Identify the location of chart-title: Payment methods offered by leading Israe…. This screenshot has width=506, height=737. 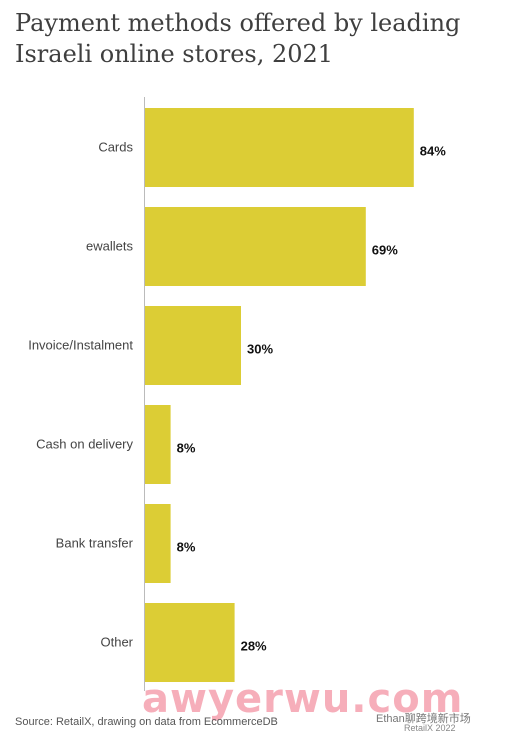
(238, 38).